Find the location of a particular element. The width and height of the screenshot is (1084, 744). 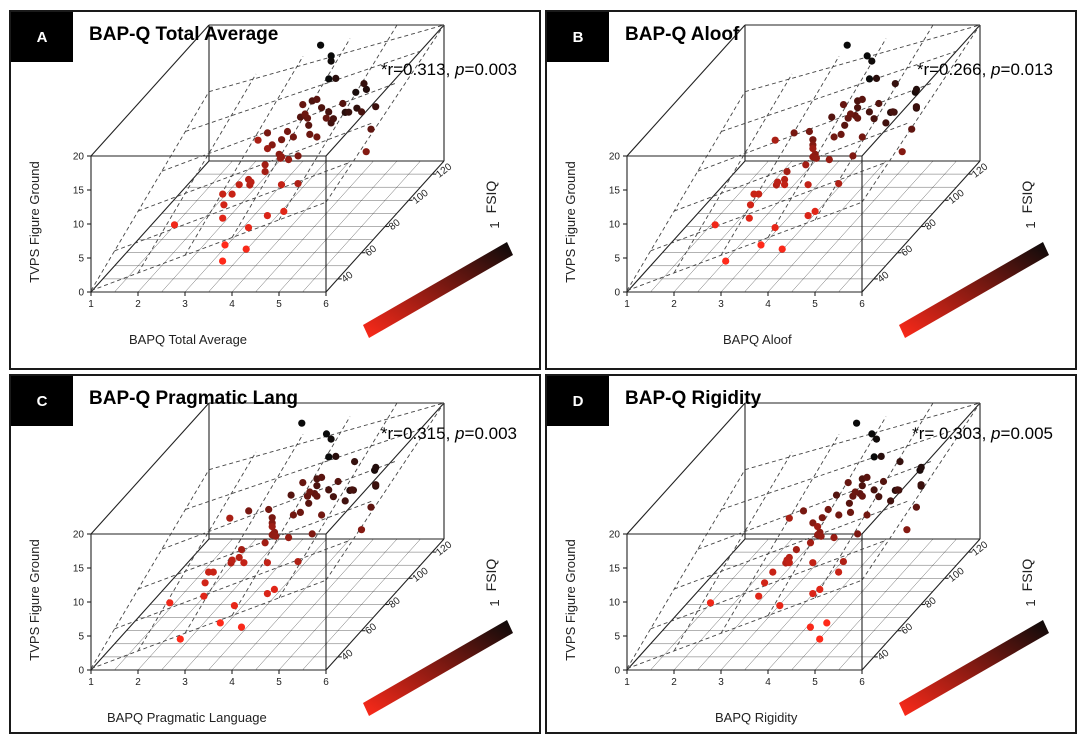

correlation-stat: *r= 0.303, p=0.005 is located at coordinates (982, 434).